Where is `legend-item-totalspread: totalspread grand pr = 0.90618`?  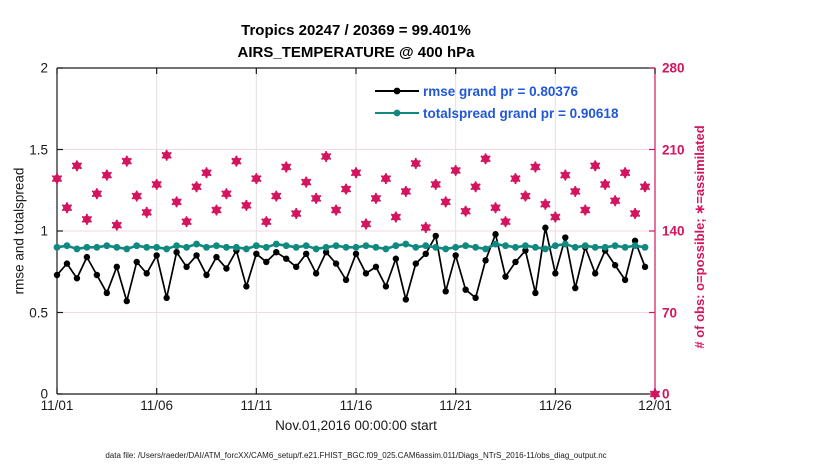 legend-item-totalspread: totalspread grand pr = 0.90618 is located at coordinates (496, 113).